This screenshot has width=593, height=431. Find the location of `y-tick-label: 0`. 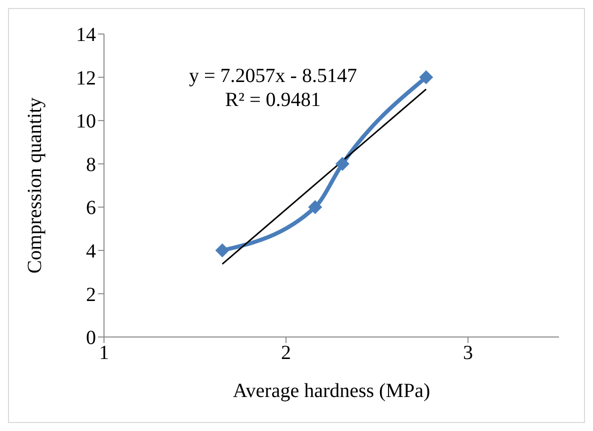

y-tick-label: 0 is located at coordinates (91, 338).